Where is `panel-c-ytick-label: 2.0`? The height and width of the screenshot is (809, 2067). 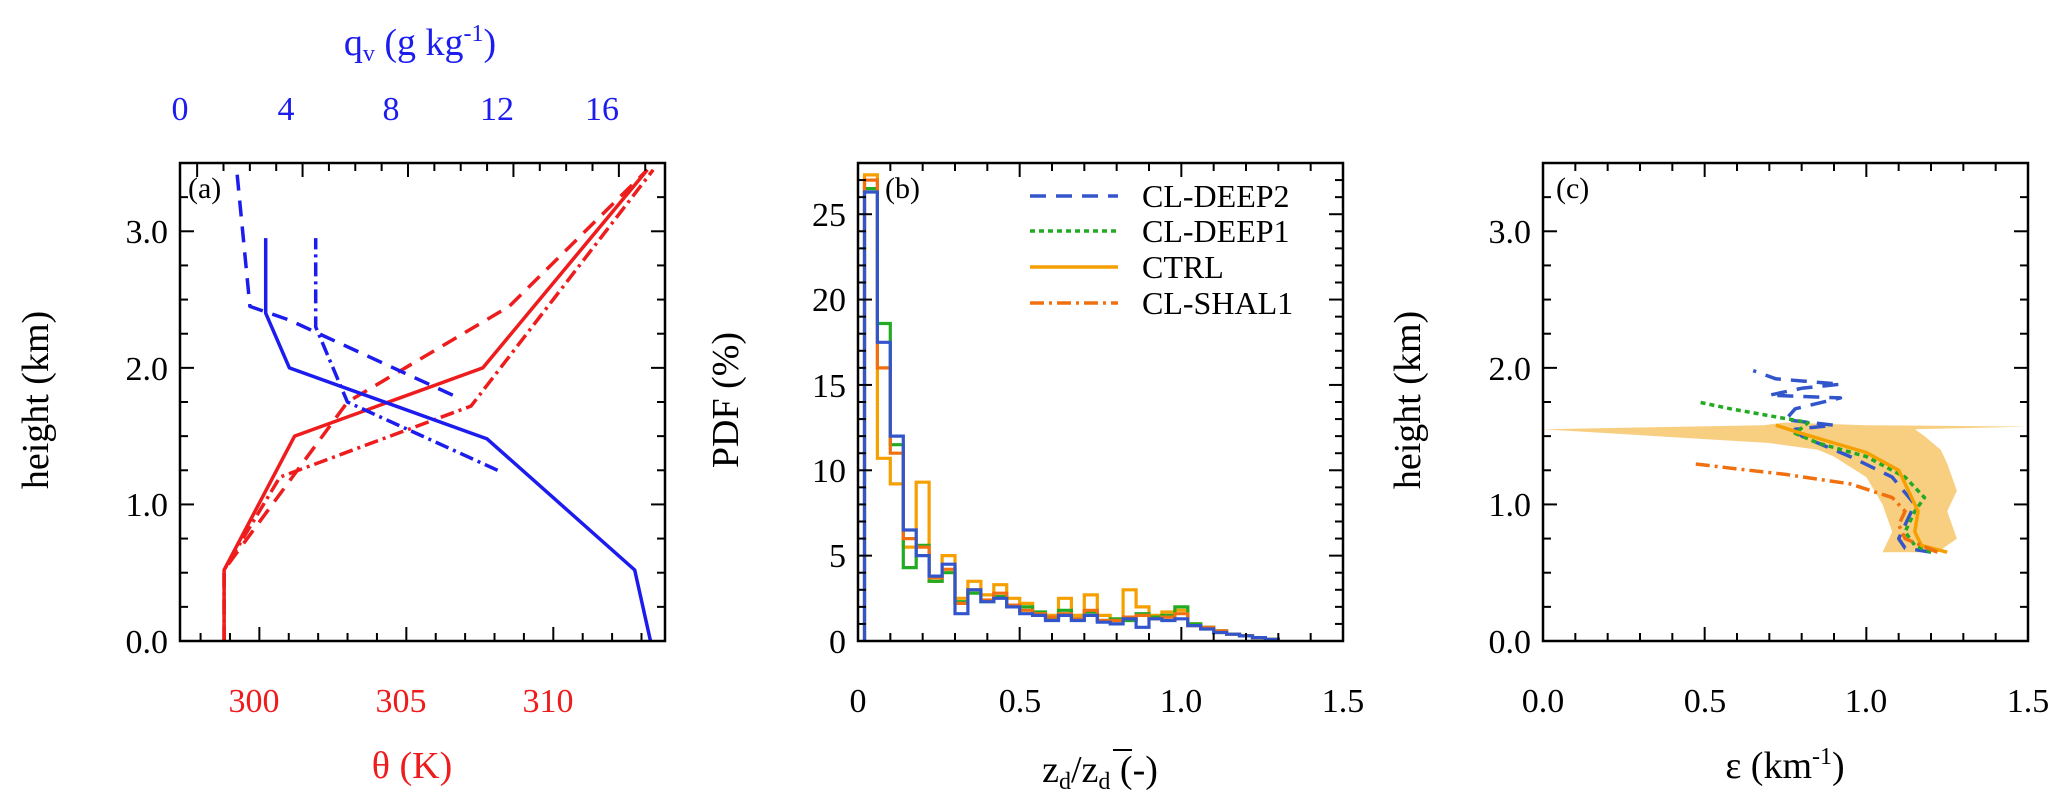 panel-c-ytick-label: 2.0 is located at coordinates (1510, 369).